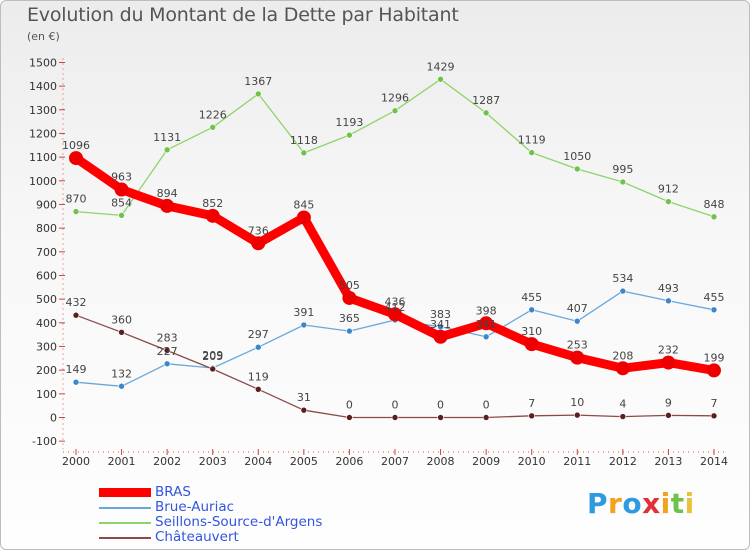  I want to click on data-label-seillons-source-d-argens: 1287, so click(486, 100).